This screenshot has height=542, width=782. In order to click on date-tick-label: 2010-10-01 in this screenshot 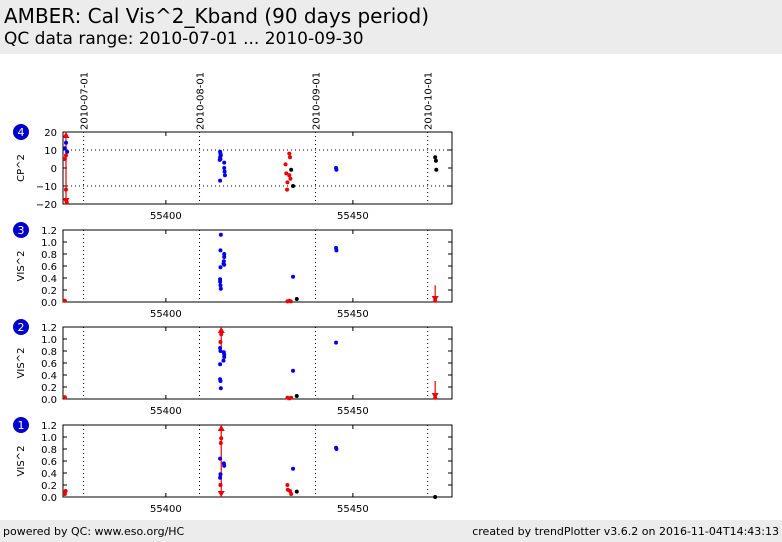, I will do `click(429, 101)`.